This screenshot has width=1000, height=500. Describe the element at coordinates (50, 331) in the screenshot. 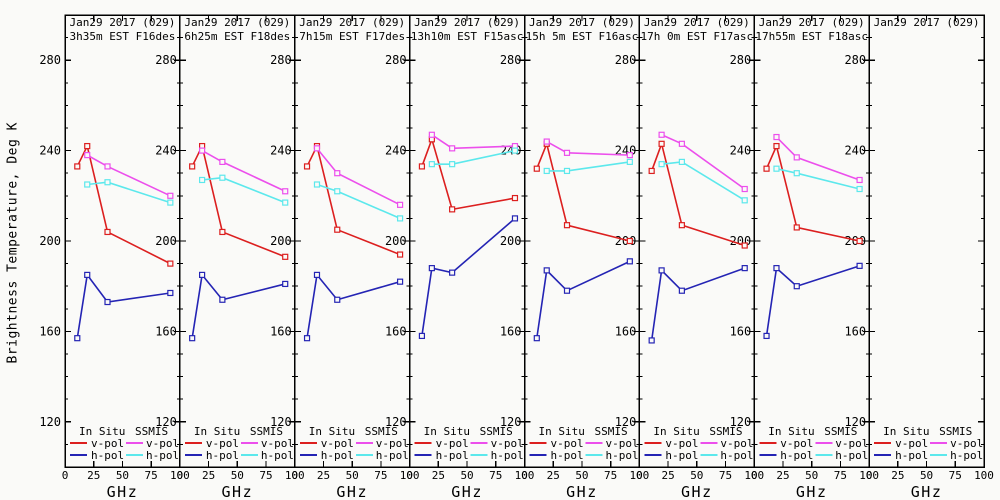

I see `y-tick-label-outer: 160` at that location.